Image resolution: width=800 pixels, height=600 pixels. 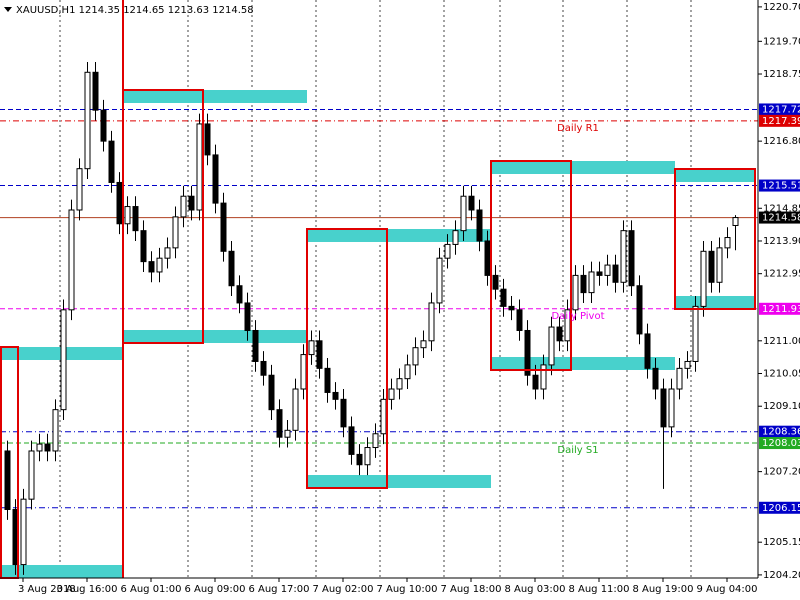 What do you see at coordinates (406, 589) in the screenshot?
I see `x-tick-label: 7 Aug 10:00` at bounding box center [406, 589].